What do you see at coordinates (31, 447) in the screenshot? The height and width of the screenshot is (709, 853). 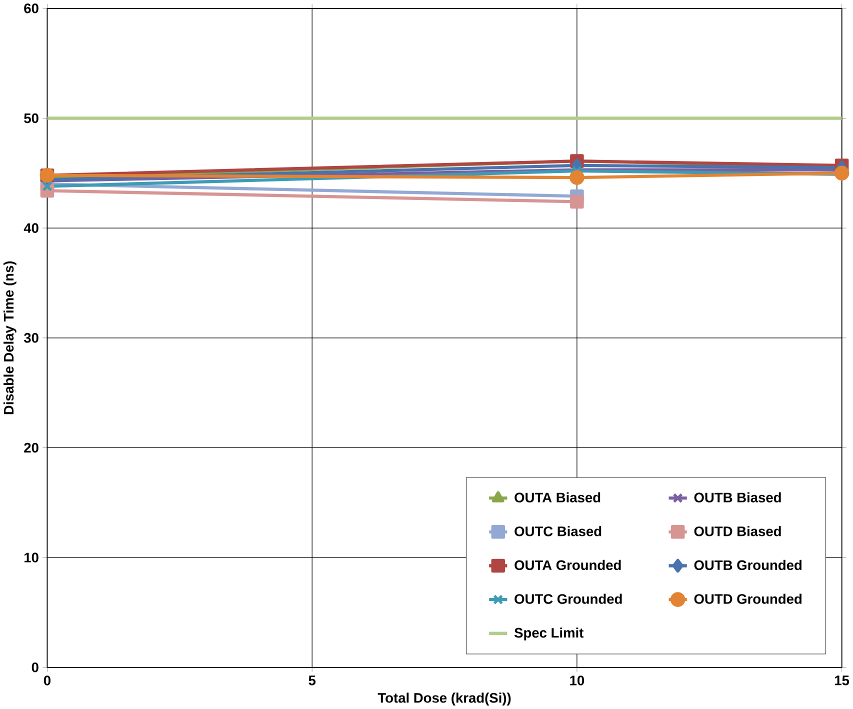 I see `y-tick-label: 20` at bounding box center [31, 447].